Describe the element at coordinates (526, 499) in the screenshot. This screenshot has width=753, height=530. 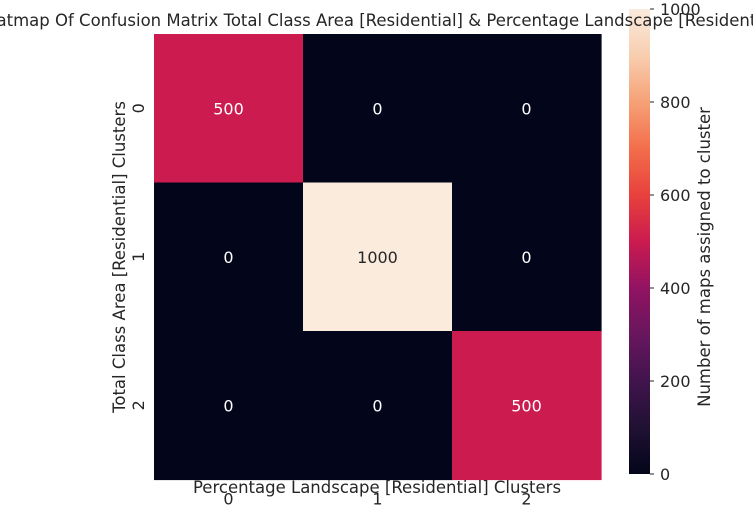
I see `x-tick-label: 2` at that location.